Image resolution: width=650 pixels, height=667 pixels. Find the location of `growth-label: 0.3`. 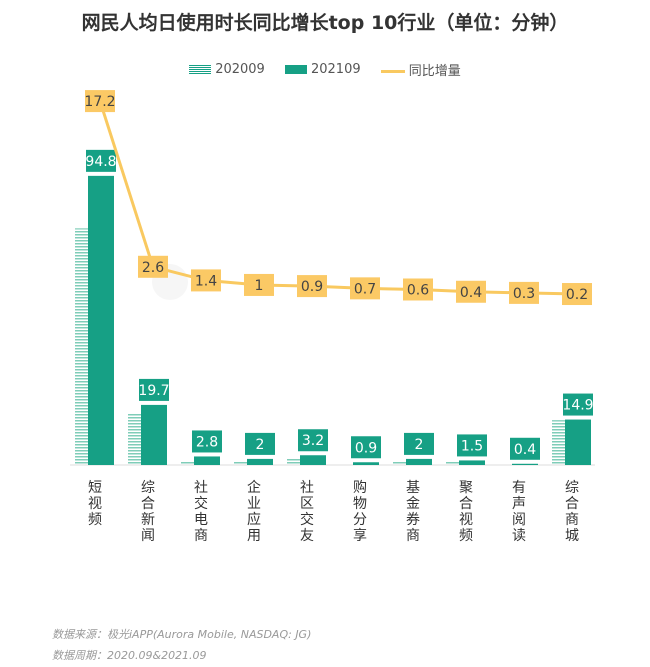

growth-label: 0.3 is located at coordinates (524, 294).